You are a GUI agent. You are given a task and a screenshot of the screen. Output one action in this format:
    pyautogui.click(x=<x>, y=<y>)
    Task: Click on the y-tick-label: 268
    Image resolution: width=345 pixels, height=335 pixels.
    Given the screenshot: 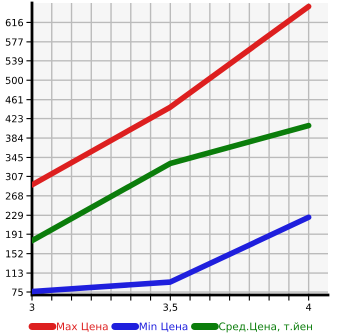 What is the action you would take?
    pyautogui.click(x=14, y=196)
    